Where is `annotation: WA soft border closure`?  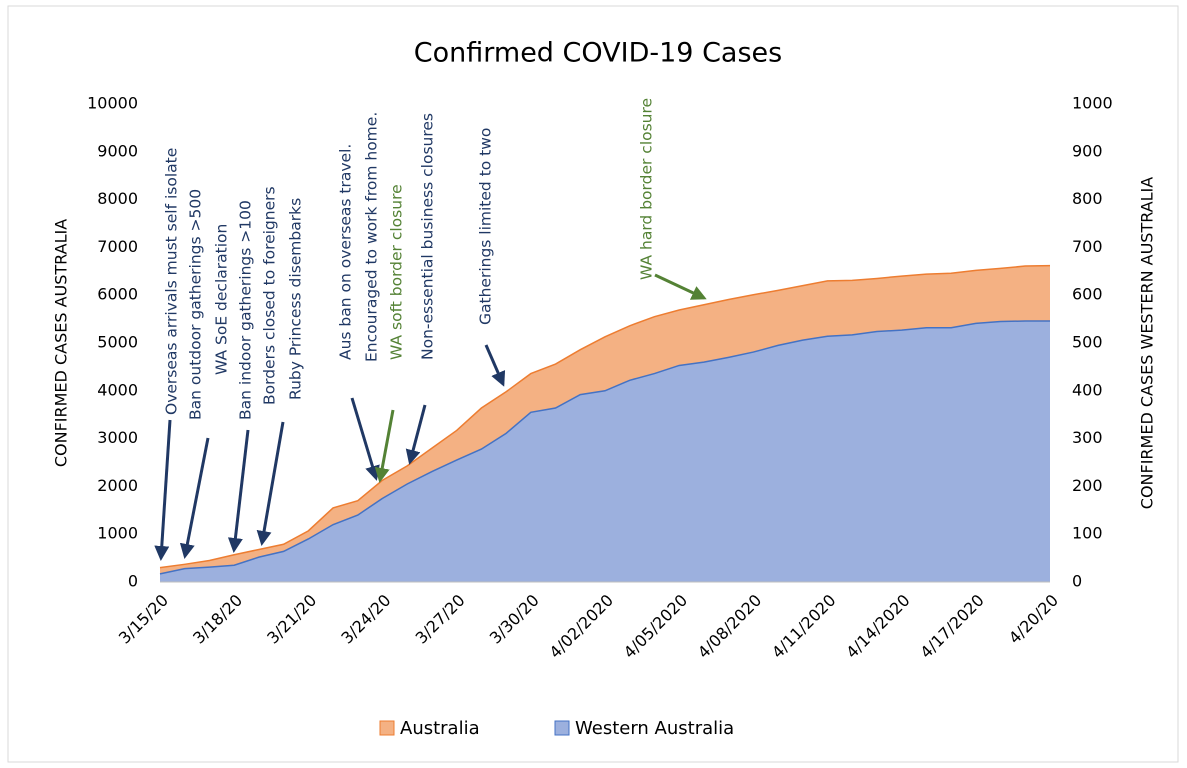
annotation: WA soft border closure is located at coordinates (397, 272).